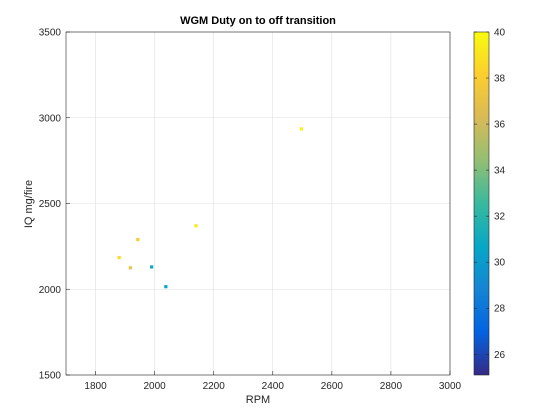 This screenshot has width=560, height=420. I want to click on data-points, so click(210, 208).